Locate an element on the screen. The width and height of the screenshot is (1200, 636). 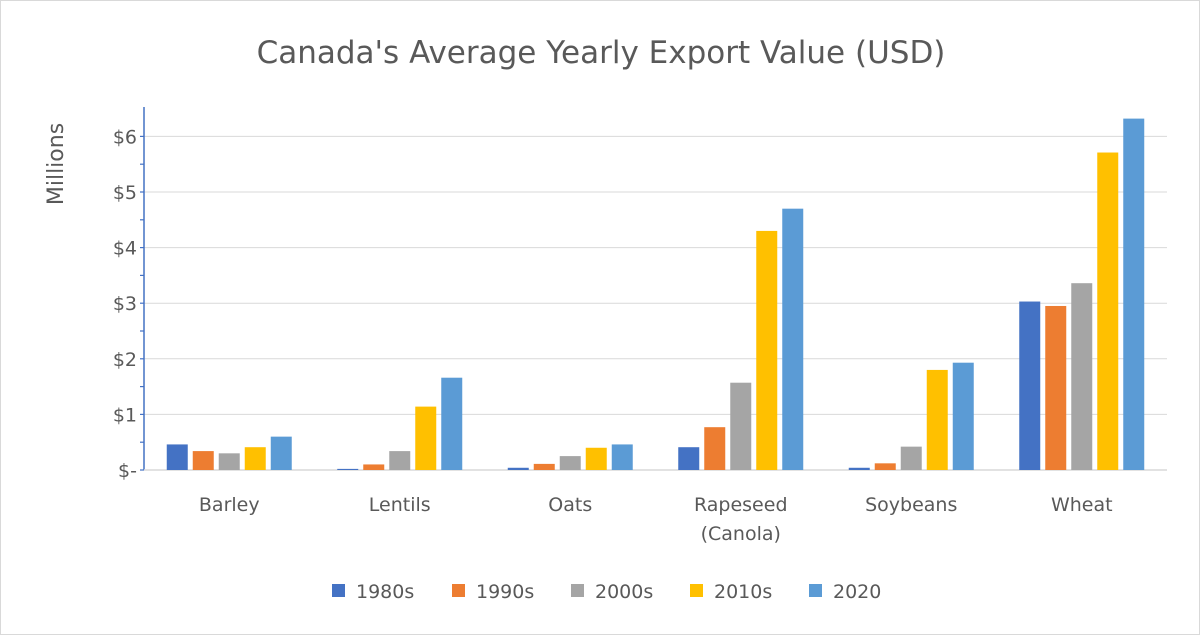
y-tick-label: $- is located at coordinates (127, 471).